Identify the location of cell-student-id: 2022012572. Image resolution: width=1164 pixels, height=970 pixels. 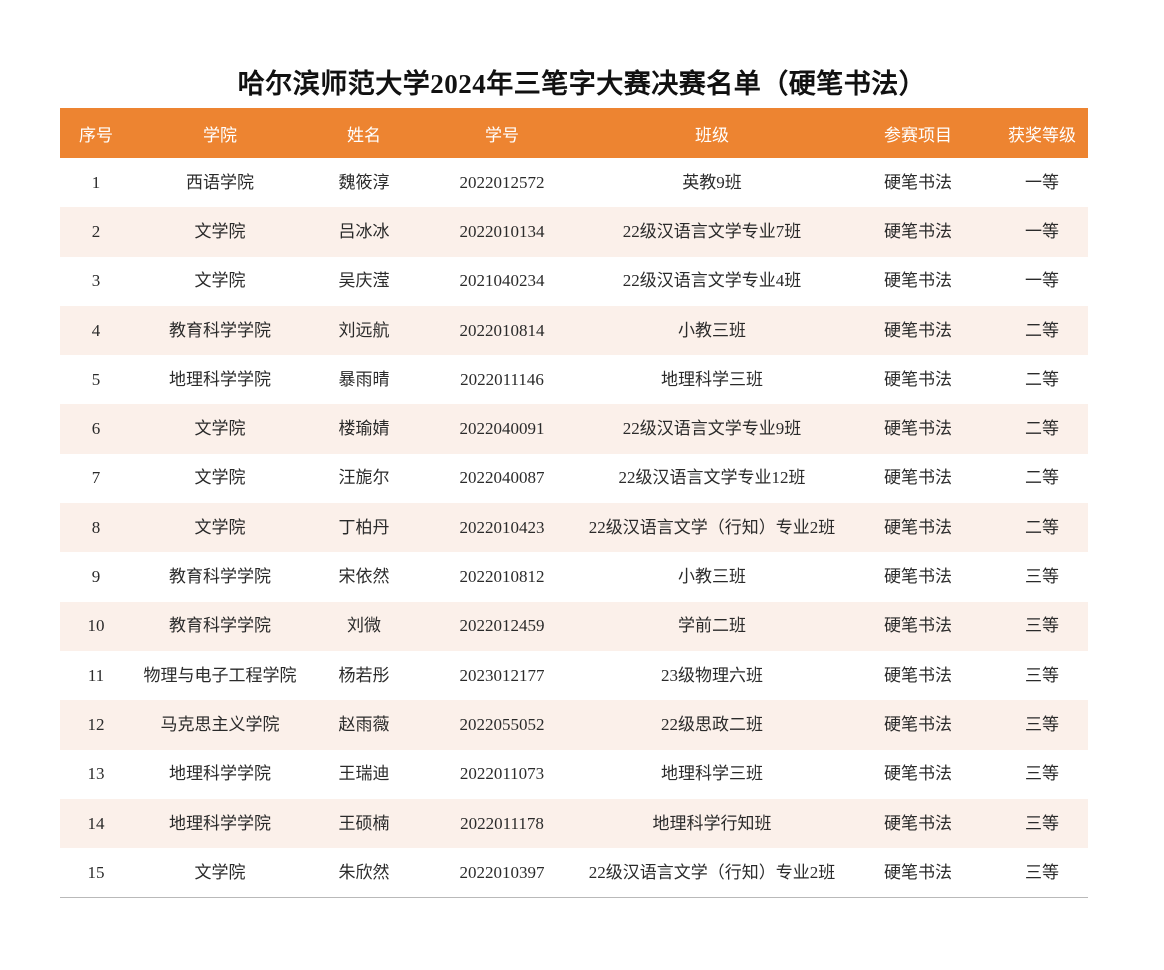
(502, 182).